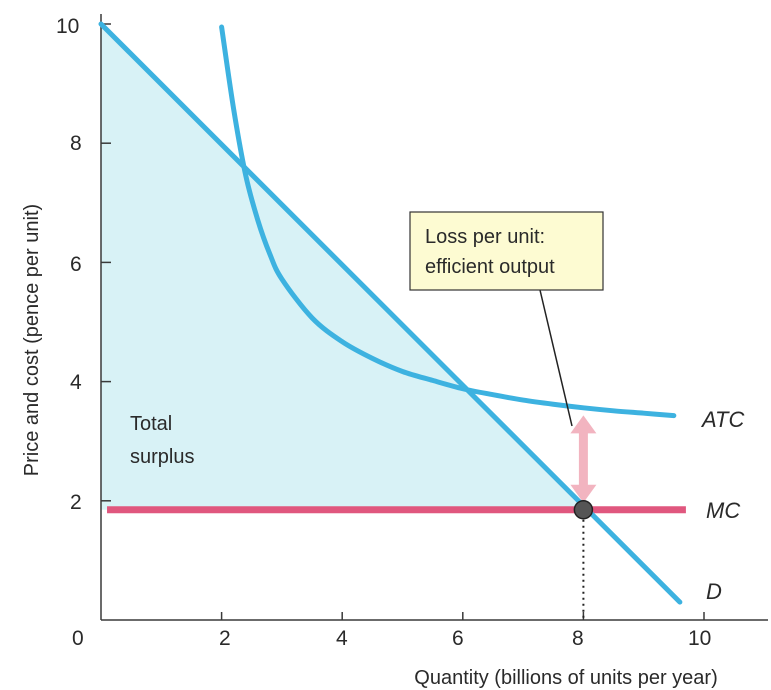 Image resolution: width=771 pixels, height=690 pixels. I want to click on mc-label: MC, so click(723, 510).